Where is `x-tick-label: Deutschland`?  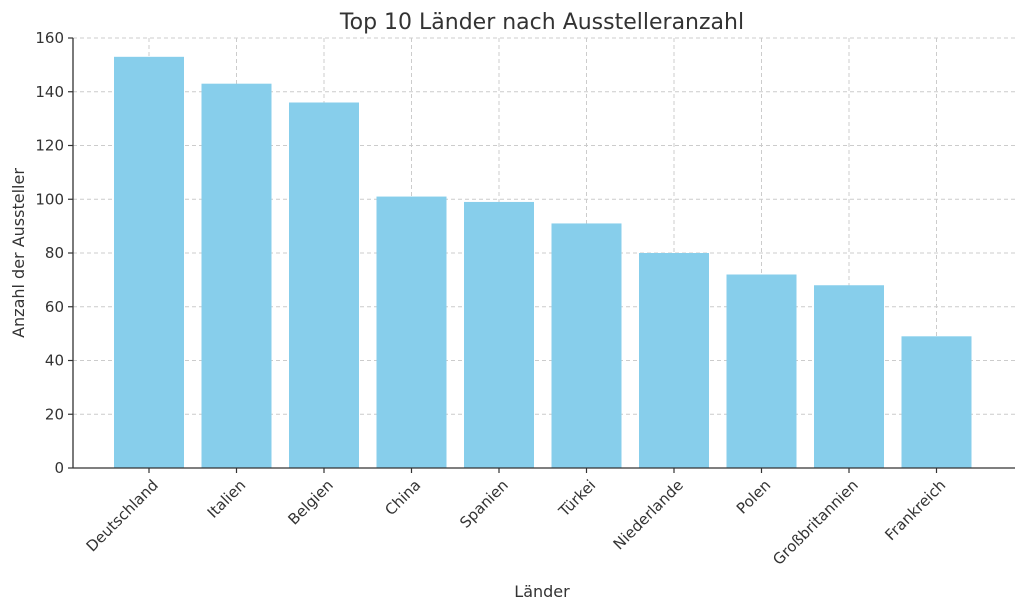 x-tick-label: Deutschland is located at coordinates (122, 515).